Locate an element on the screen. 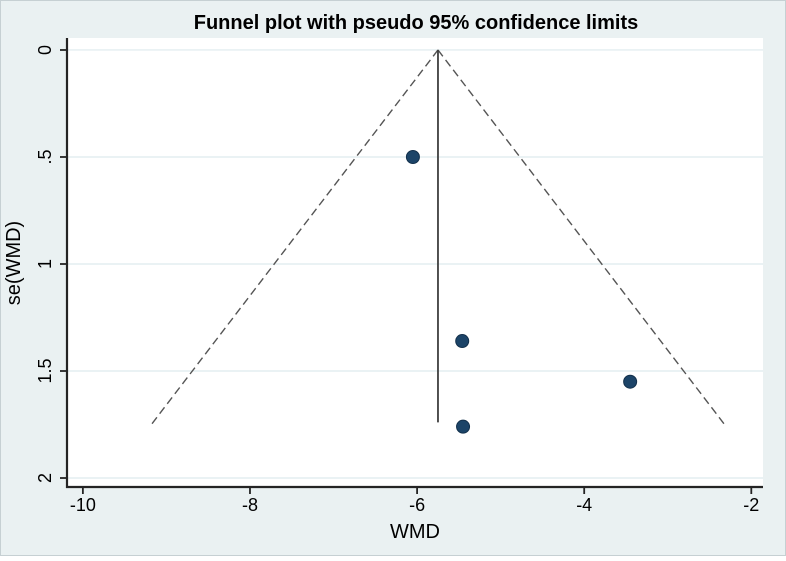  y-axis-title: se(WMD) is located at coordinates (14, 263).